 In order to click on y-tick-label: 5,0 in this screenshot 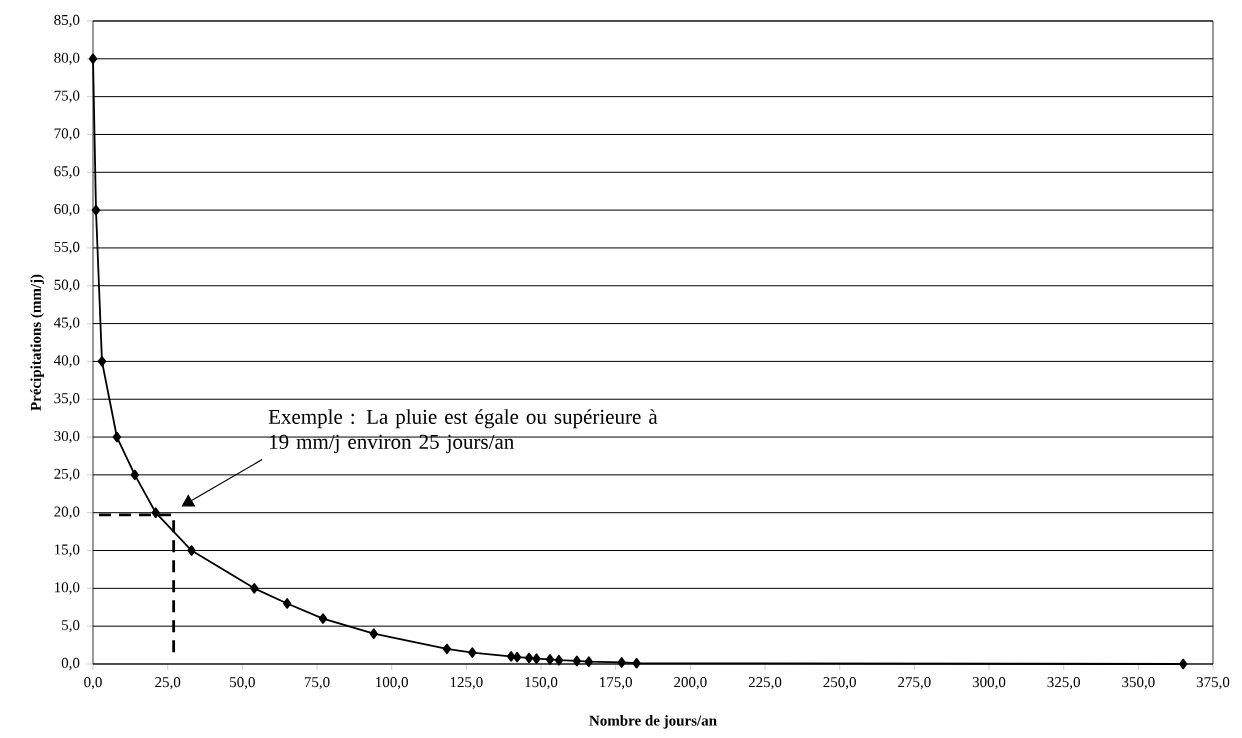, I will do `click(71, 626)`.